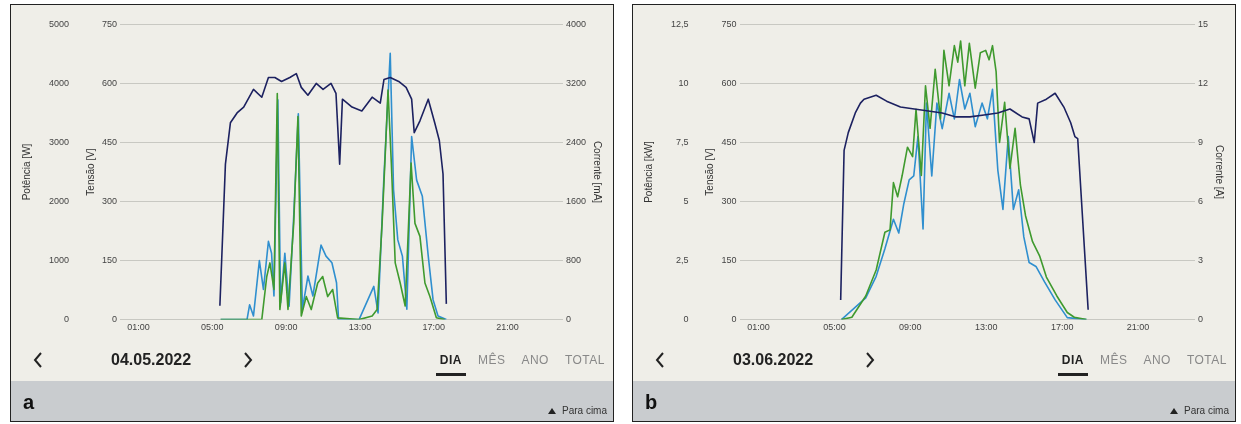 This screenshot has width=1241, height=424. Describe the element at coordinates (59, 141) in the screenshot. I see `y-tick-label: 3000` at that location.